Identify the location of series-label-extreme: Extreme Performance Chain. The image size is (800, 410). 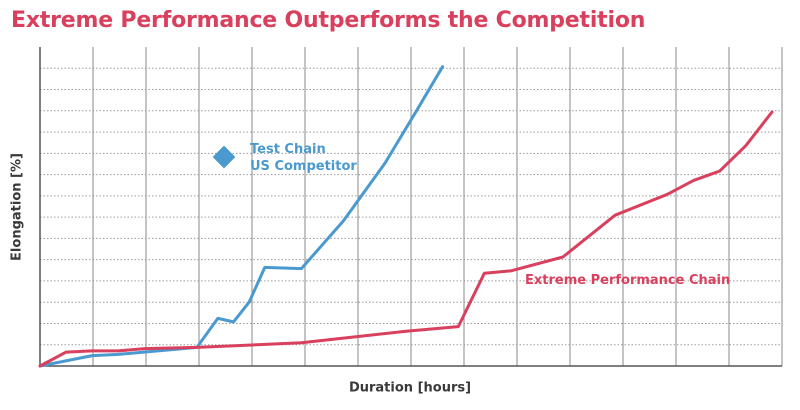
(628, 280).